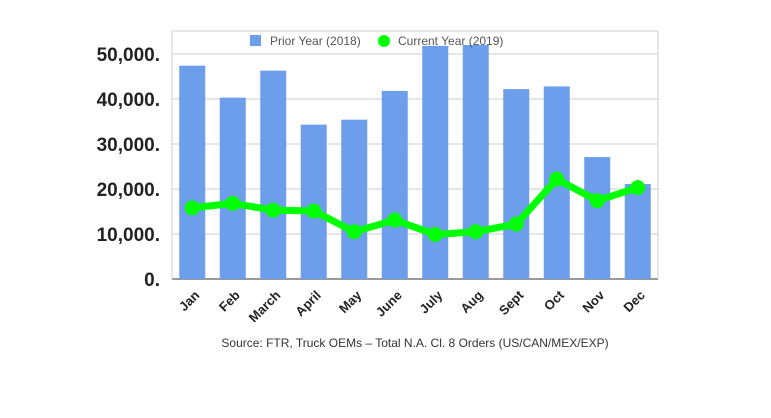 Image resolution: width=771 pixels, height=418 pixels. What do you see at coordinates (597, 218) in the screenshot?
I see `bar-nov` at bounding box center [597, 218].